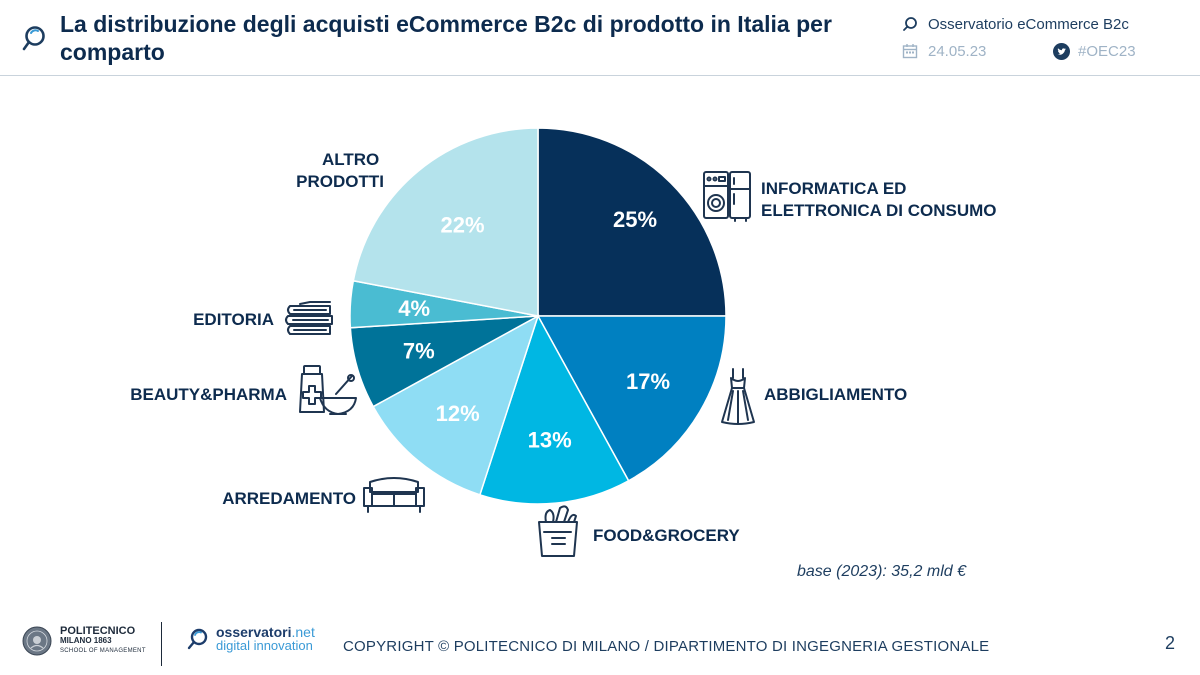 The width and height of the screenshot is (1200, 675). What do you see at coordinates (264, 645) in the screenshot?
I see `osservatori-sub: digital innovation` at bounding box center [264, 645].